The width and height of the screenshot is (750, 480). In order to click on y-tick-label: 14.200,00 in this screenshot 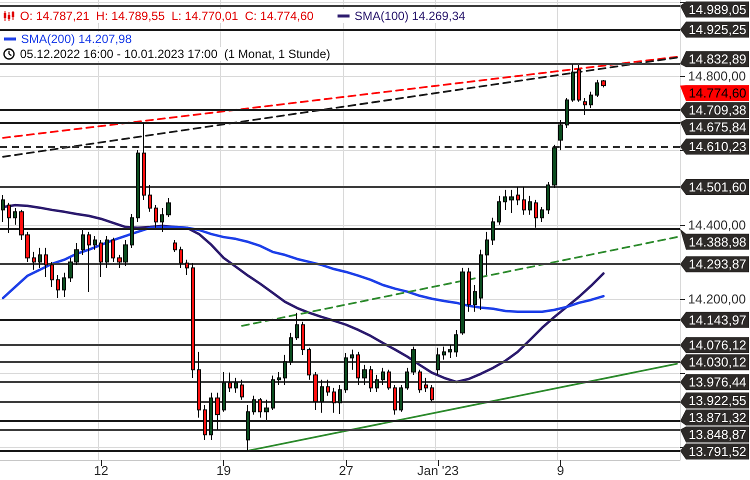, I will do `click(717, 299)`.